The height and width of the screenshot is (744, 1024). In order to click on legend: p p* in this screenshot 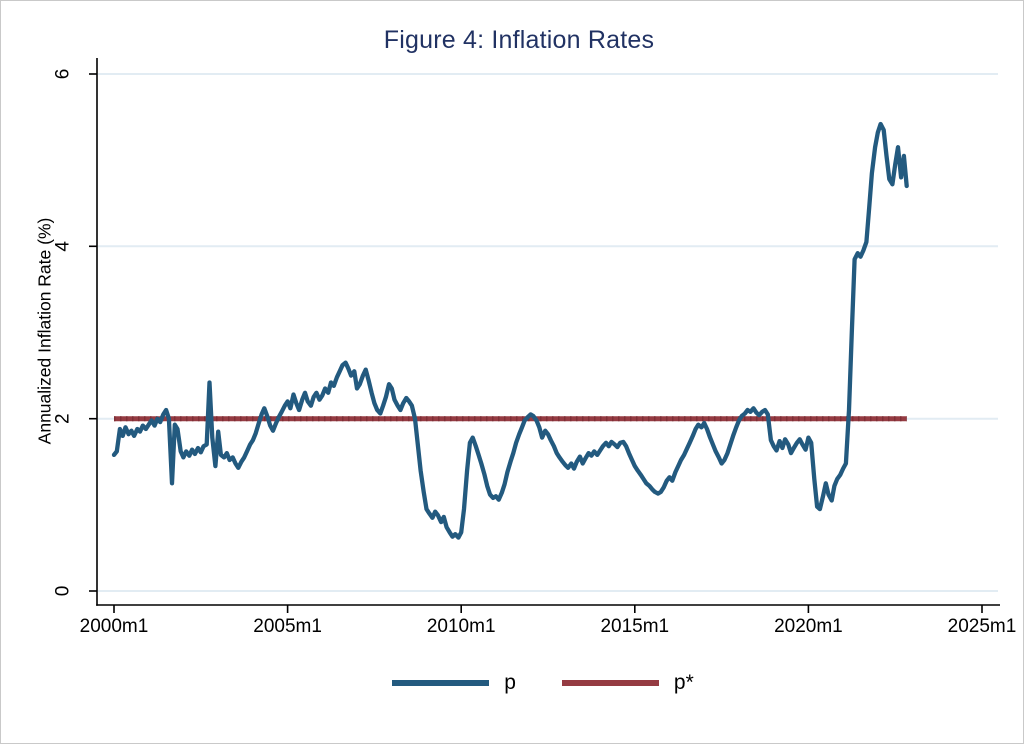, I will do `click(527, 682)`.